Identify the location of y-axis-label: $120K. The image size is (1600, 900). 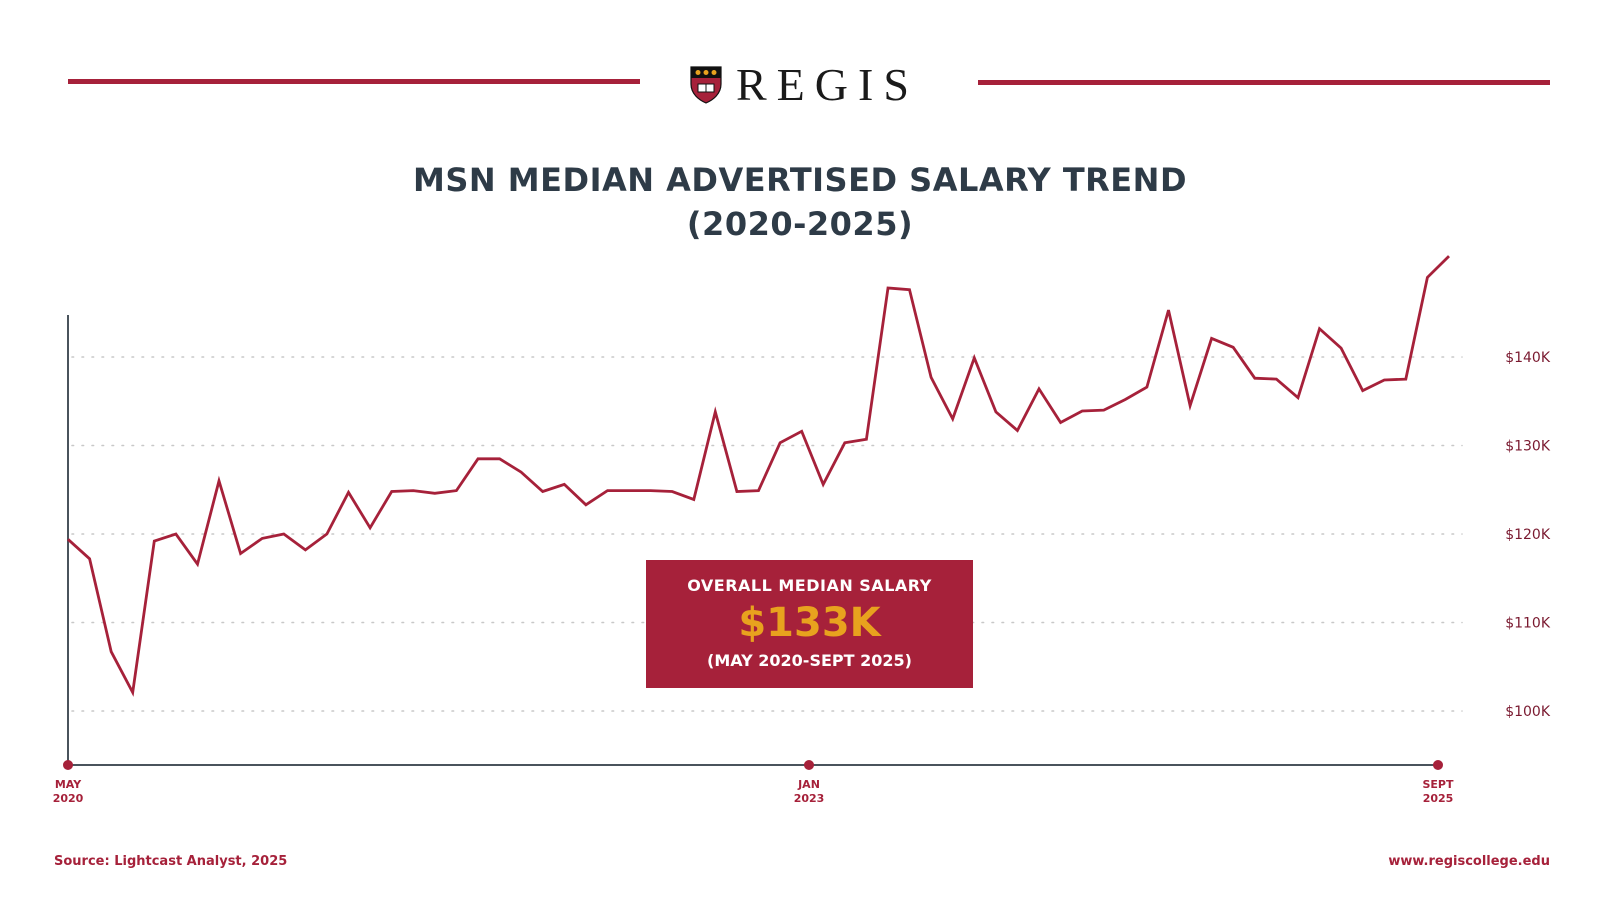
(1528, 535).